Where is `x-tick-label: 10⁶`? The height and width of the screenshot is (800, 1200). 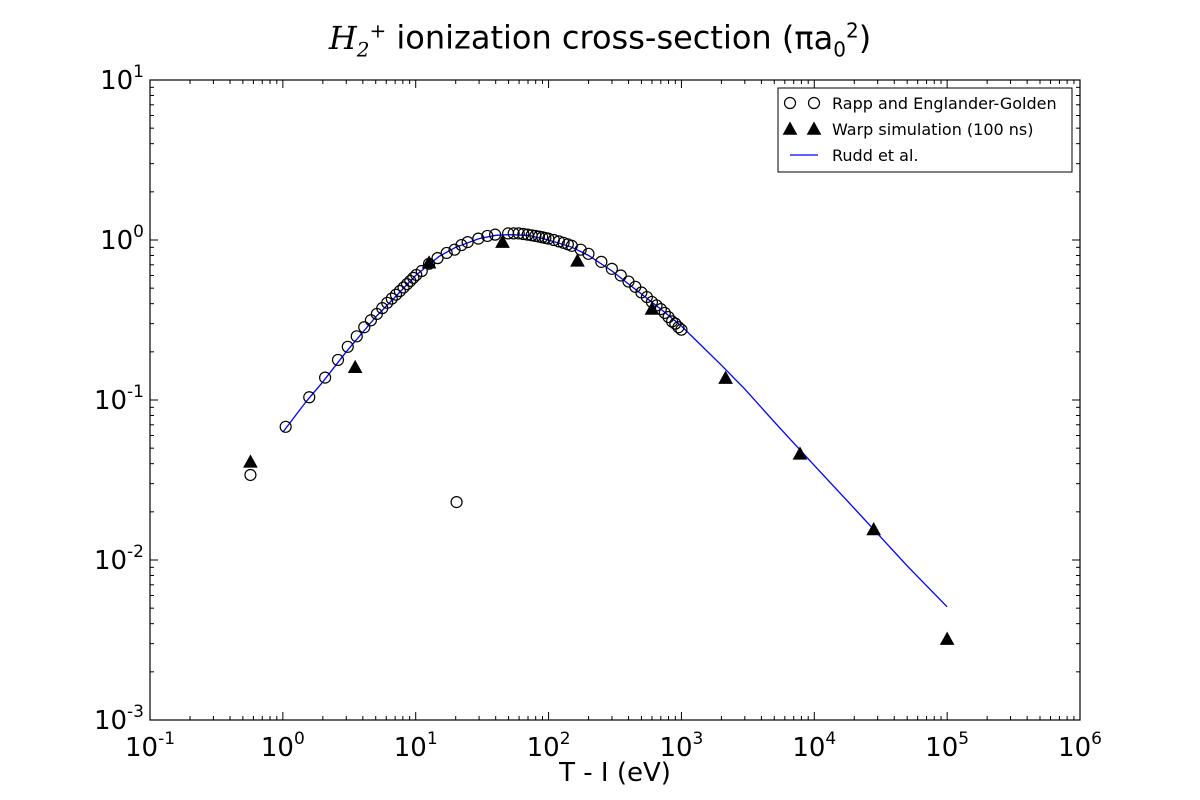 x-tick-label: 10⁶ is located at coordinates (1080, 746).